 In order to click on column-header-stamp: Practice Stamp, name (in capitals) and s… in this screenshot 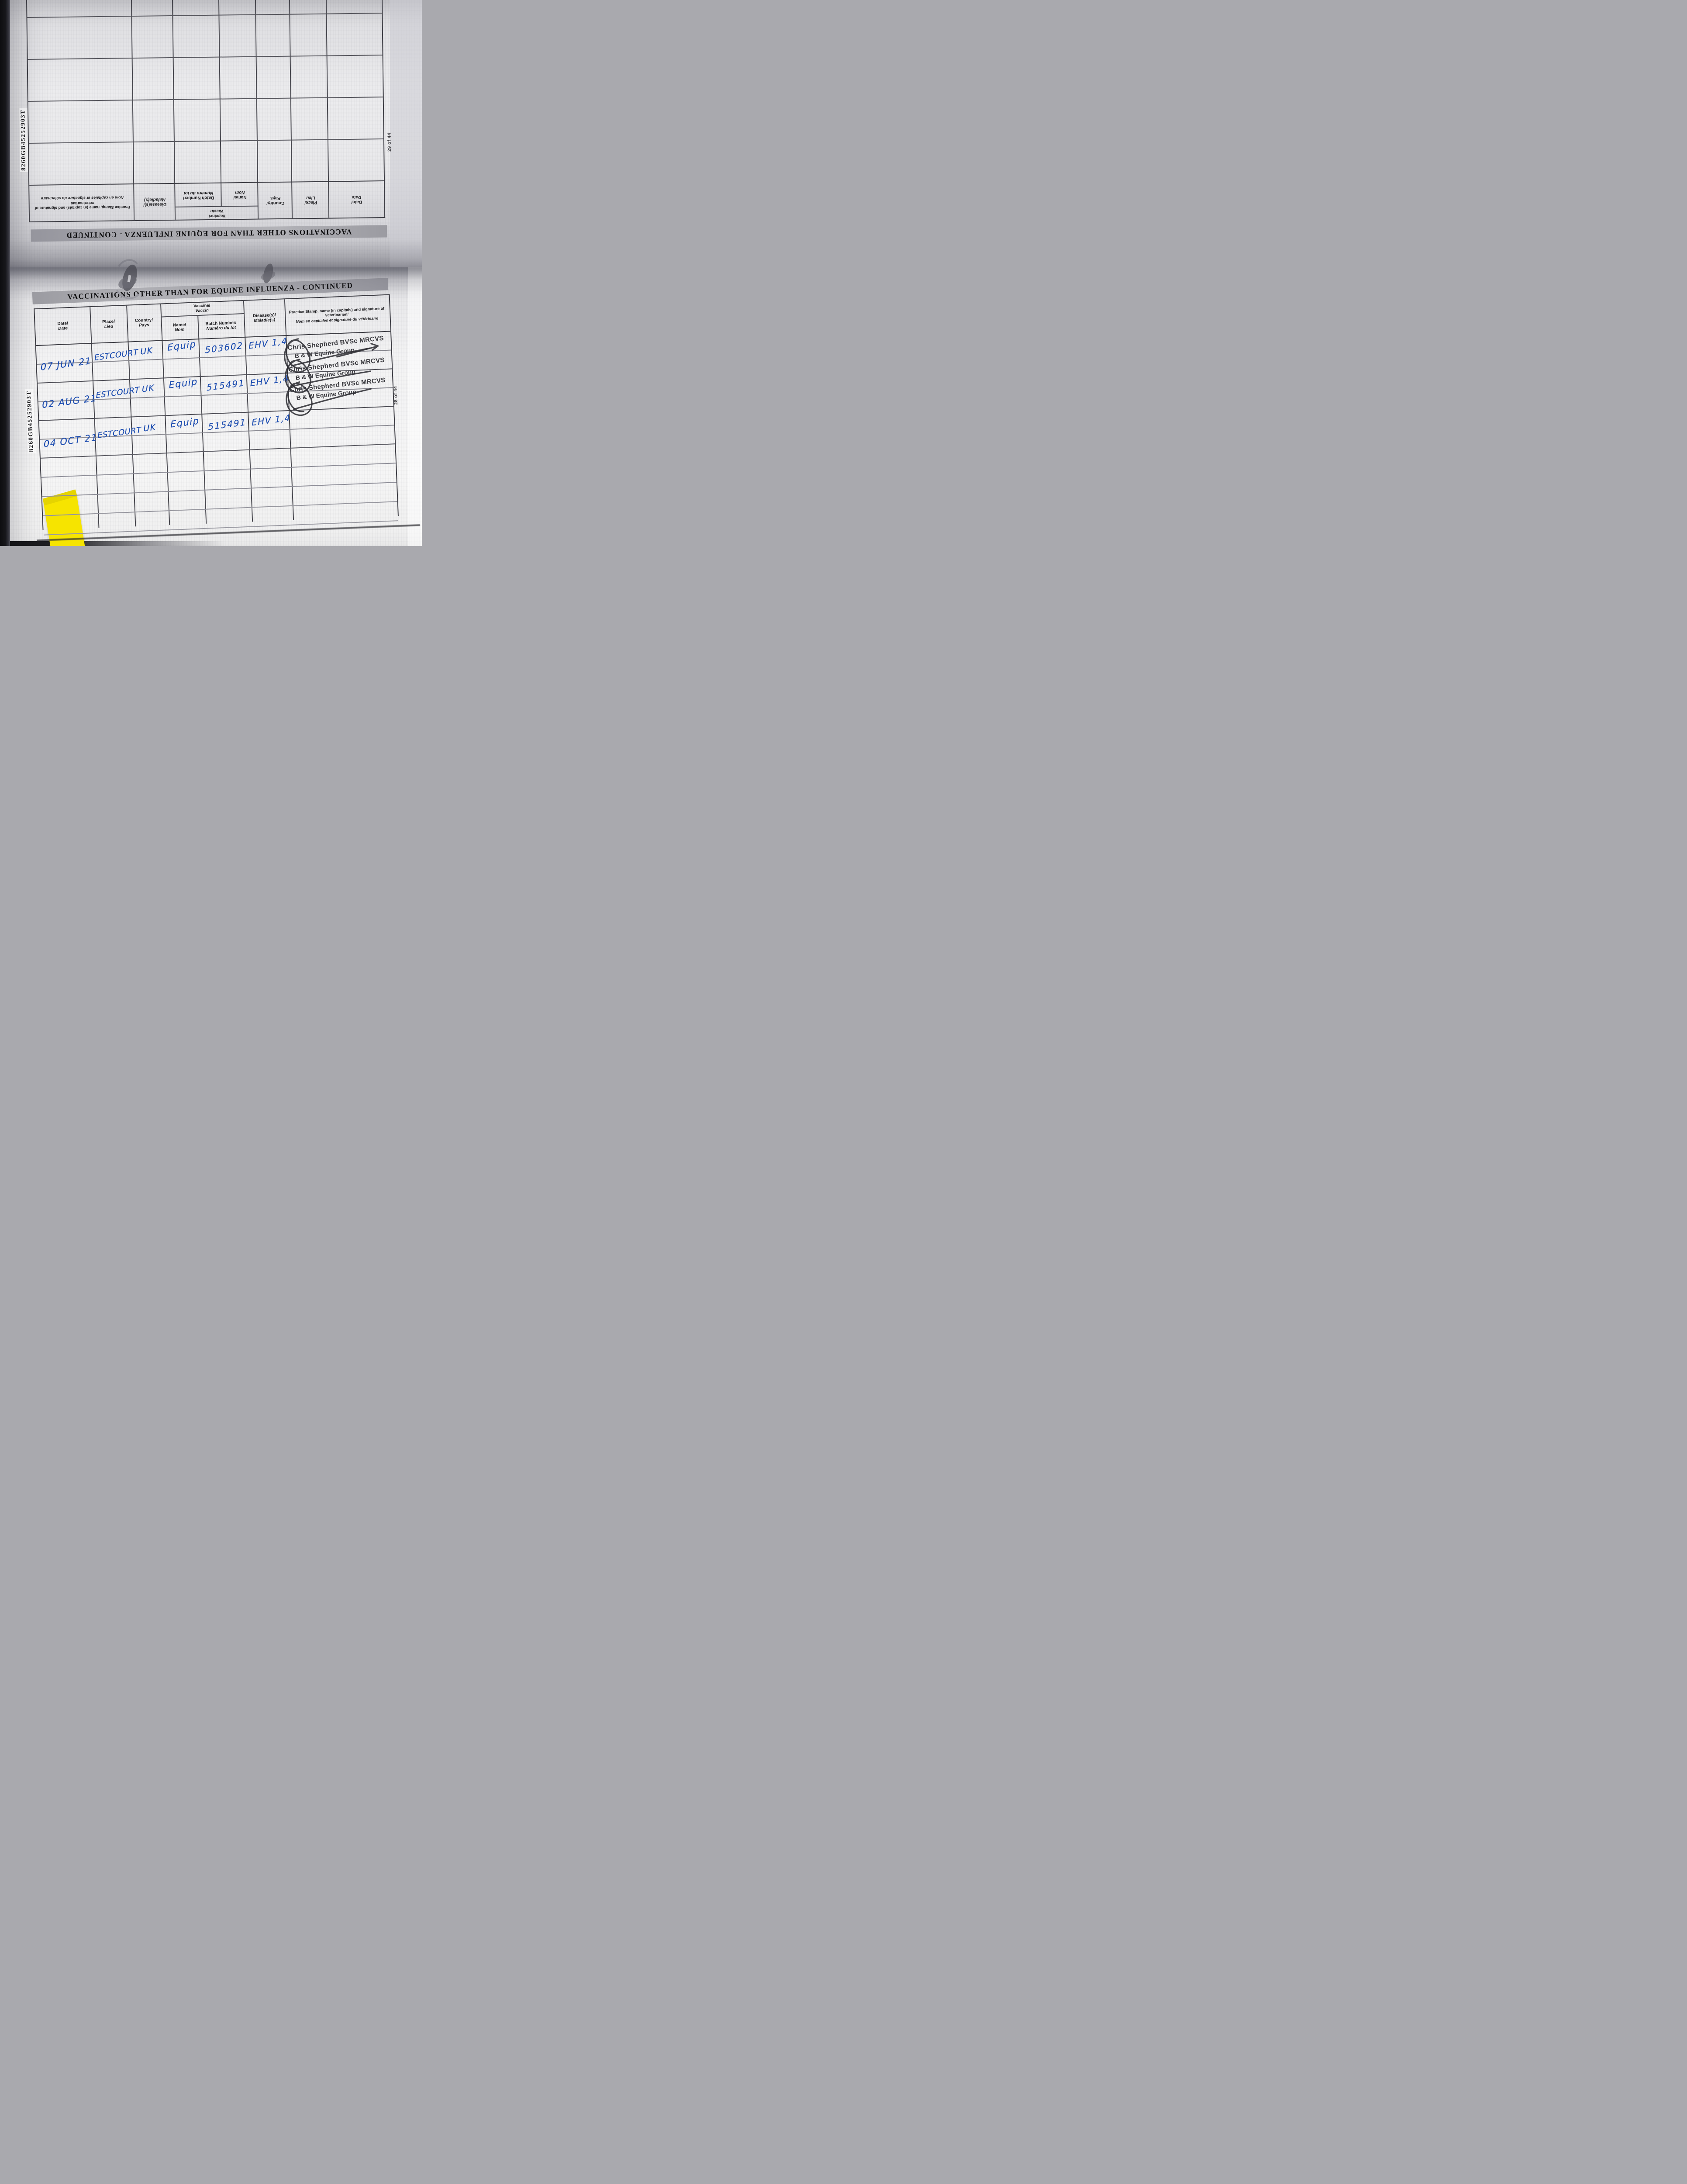, I will do `click(82, 202)`.